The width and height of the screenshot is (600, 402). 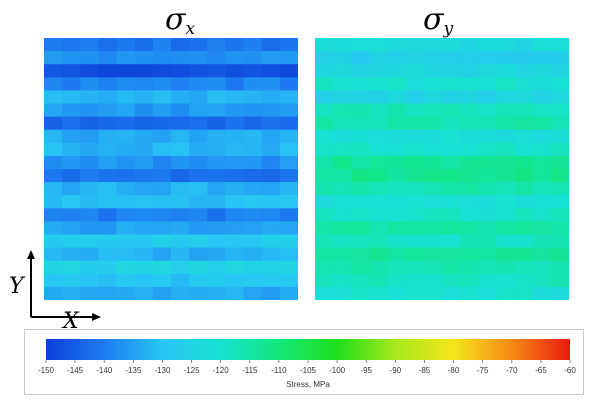 What do you see at coordinates (279, 370) in the screenshot?
I see `colorbar-tick-label: -110` at bounding box center [279, 370].